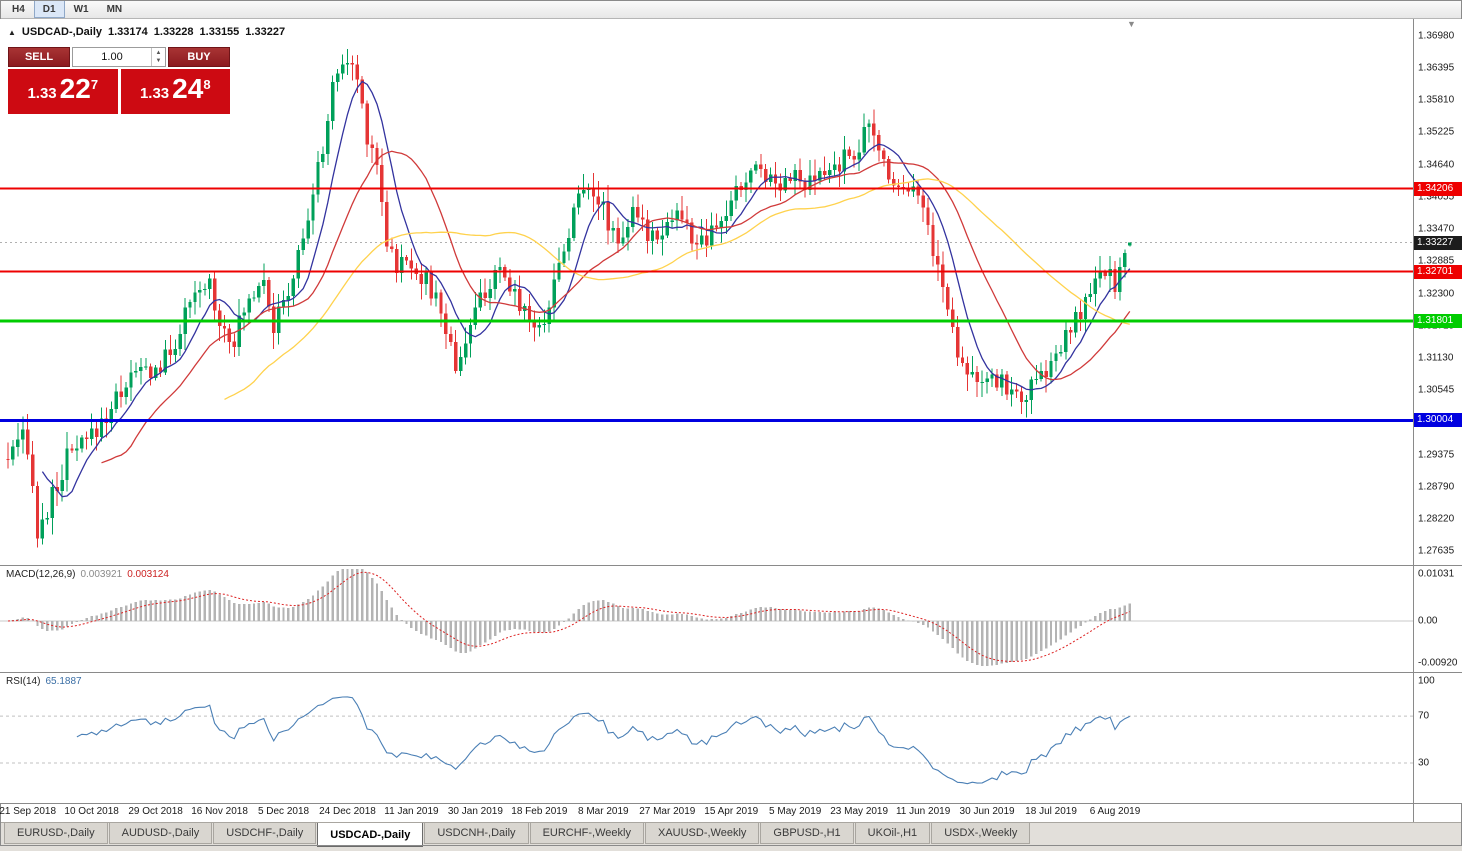 This screenshot has width=1462, height=851. I want to click on chart-tab-usdchf-daily: USDCHF-,Daily, so click(265, 833).